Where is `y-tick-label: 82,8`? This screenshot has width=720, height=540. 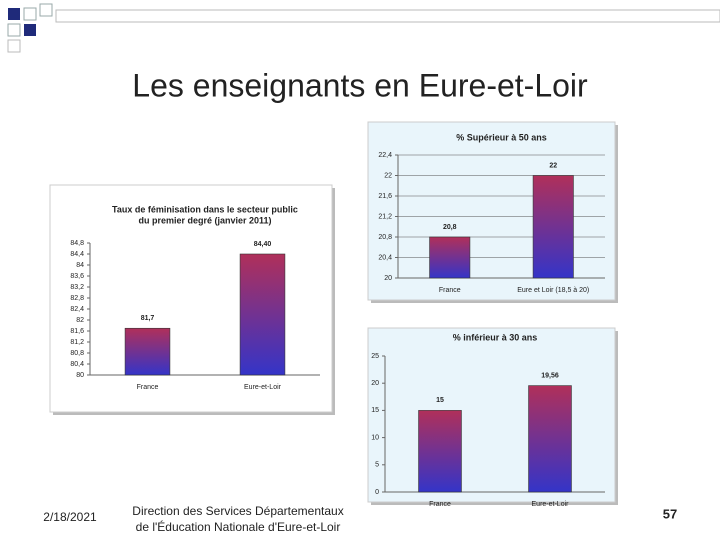 y-tick-label: 82,8 is located at coordinates (77, 298).